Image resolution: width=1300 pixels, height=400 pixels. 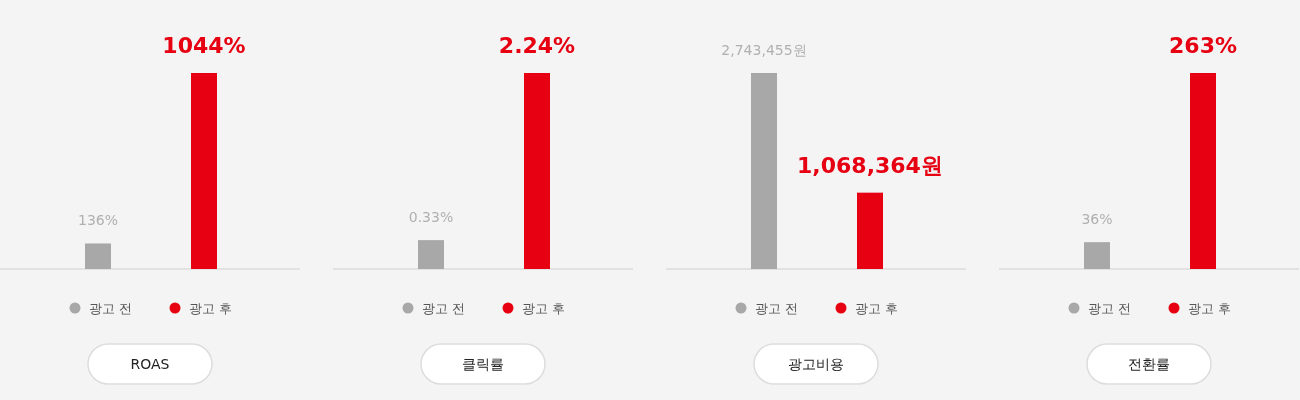 What do you see at coordinates (764, 50) in the screenshot?
I see `data-label: 2,743,455원` at bounding box center [764, 50].